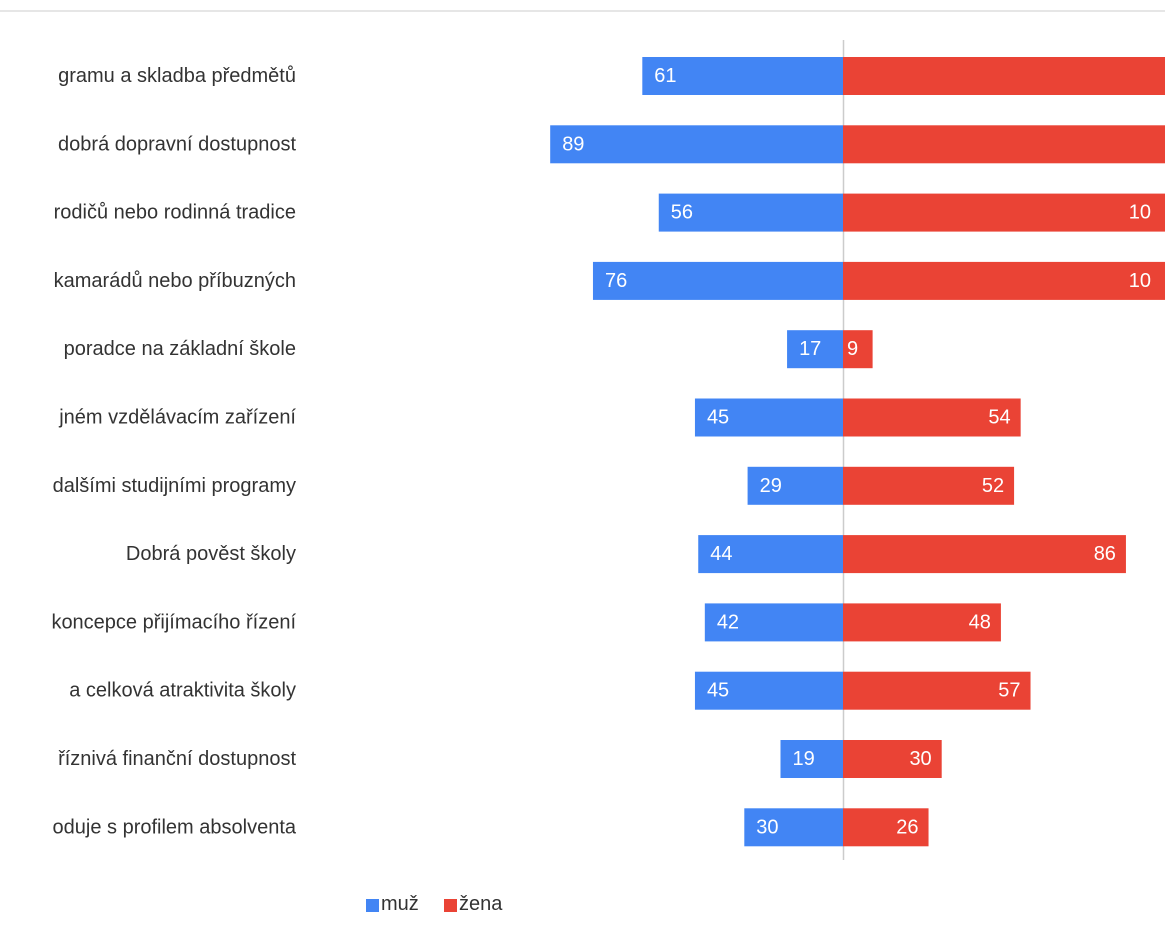  I want to click on value-label-zena: 26, so click(907, 827).